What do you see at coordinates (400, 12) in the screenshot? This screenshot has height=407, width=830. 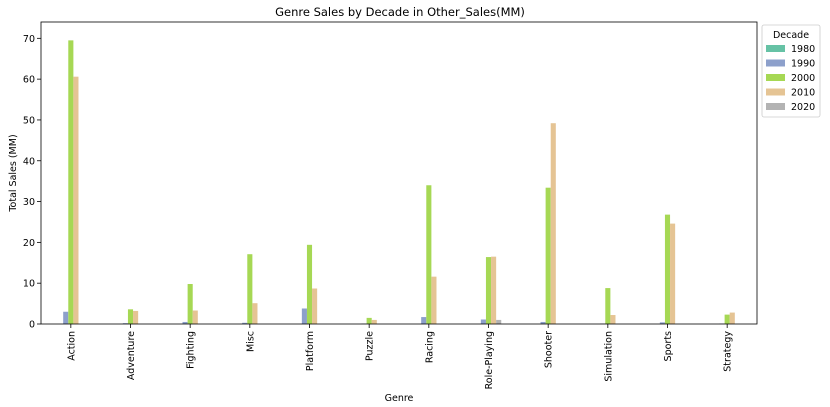 I see `chart-title: Genre Sales by Decade in Other_Sales(MM)` at bounding box center [400, 12].